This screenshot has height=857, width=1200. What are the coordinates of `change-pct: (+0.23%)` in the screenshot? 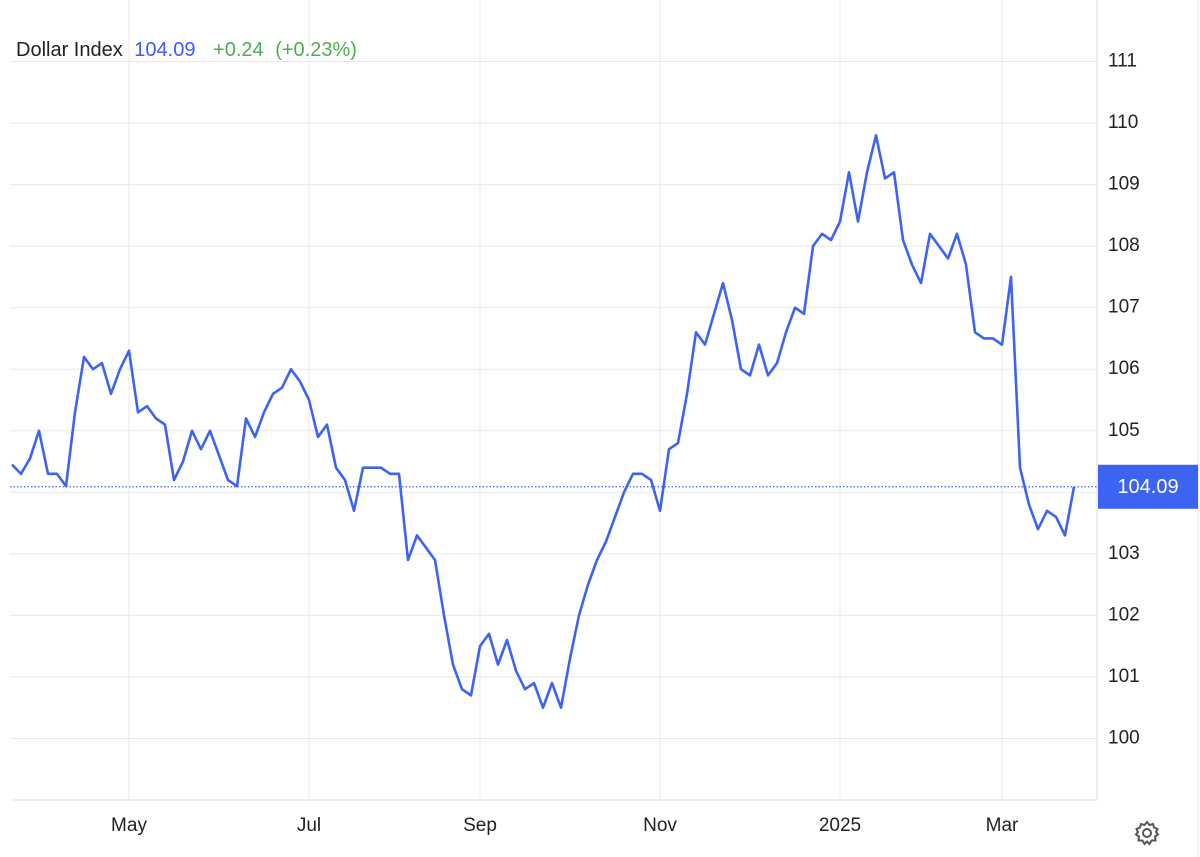 It's located at (316, 50).